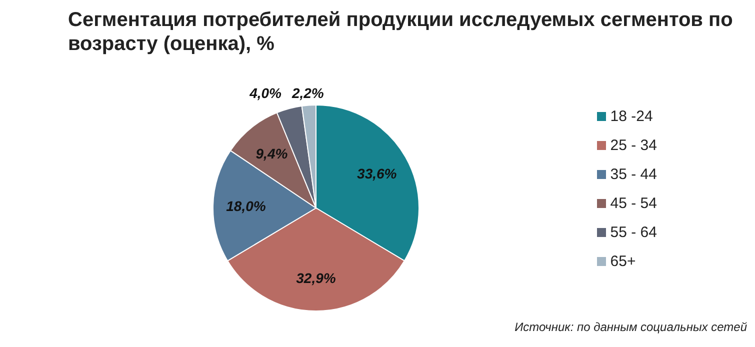 The image size is (755, 347). What do you see at coordinates (633, 232) in the screenshot?
I see `legend-label: 55 - 64` at bounding box center [633, 232].